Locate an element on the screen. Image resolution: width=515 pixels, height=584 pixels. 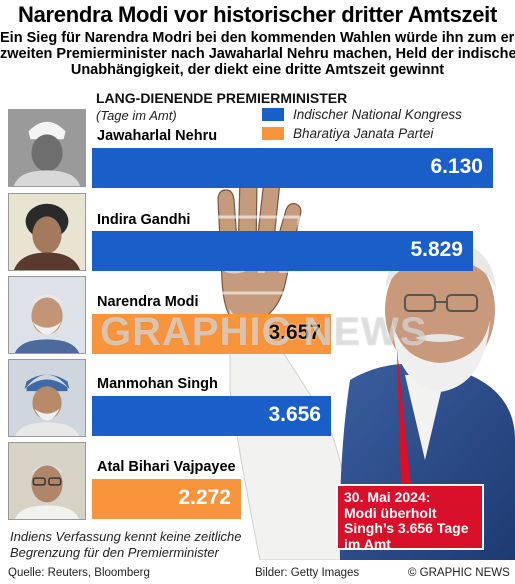
footer-source: Quelle: Reuters, Bloomberg is located at coordinates (79, 573).